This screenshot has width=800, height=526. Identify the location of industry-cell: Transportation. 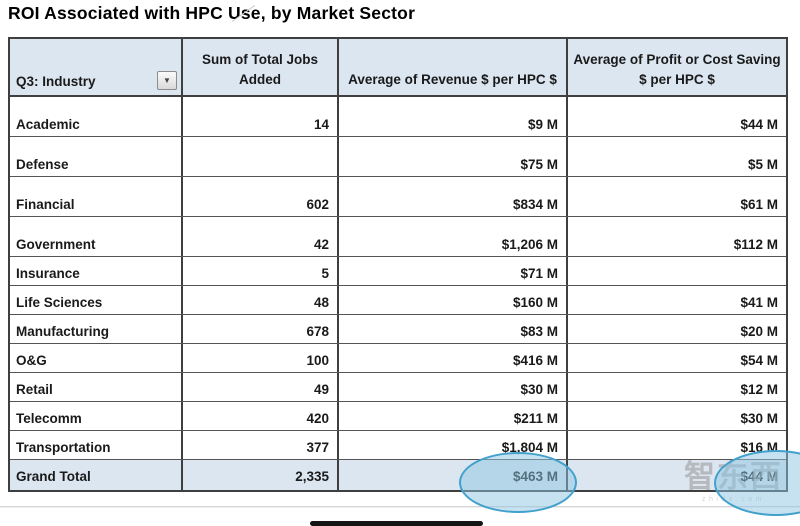
(96, 445).